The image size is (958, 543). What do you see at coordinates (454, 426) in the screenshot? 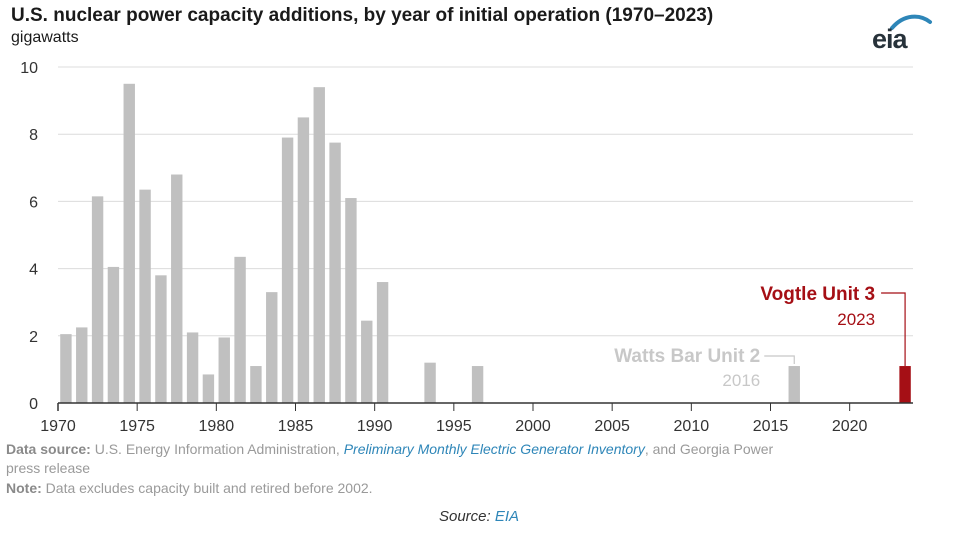
I see `x-tick-label: 1995` at bounding box center [454, 426].